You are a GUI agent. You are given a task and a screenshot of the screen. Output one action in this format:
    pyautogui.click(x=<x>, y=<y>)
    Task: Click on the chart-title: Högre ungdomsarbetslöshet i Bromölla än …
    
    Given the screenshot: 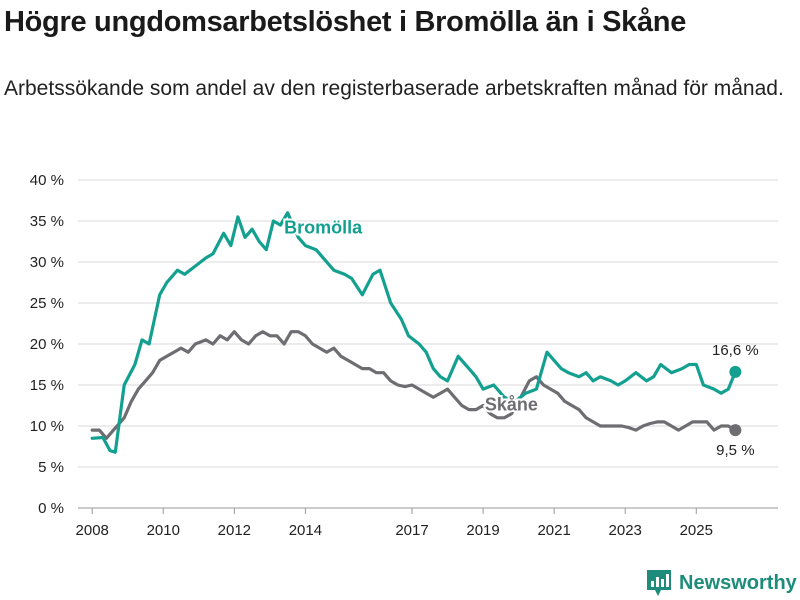 What is the action you would take?
    pyautogui.click(x=345, y=22)
    